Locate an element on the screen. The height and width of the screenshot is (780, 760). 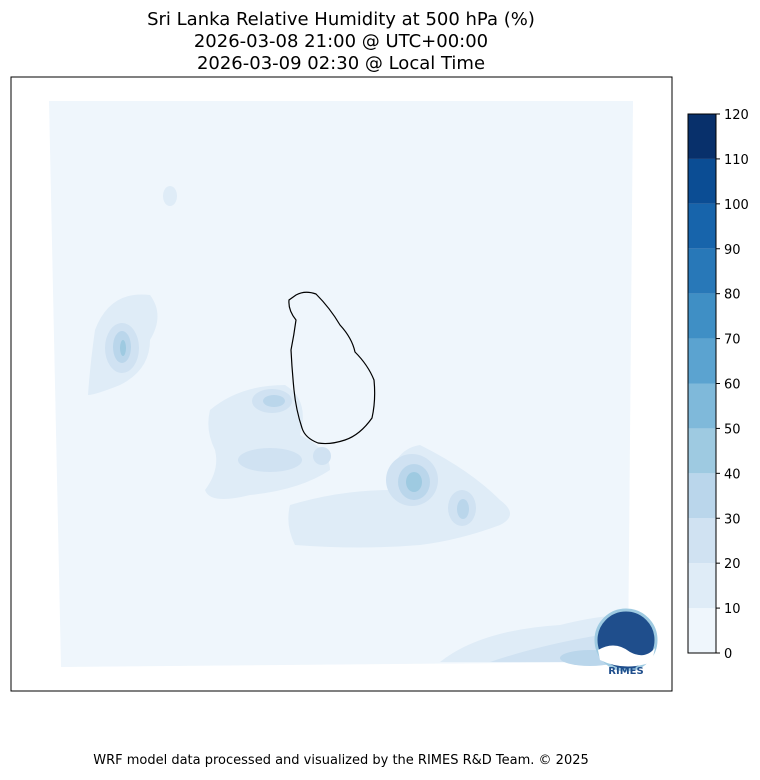
logo-wave is located at coordinates (626, 656).